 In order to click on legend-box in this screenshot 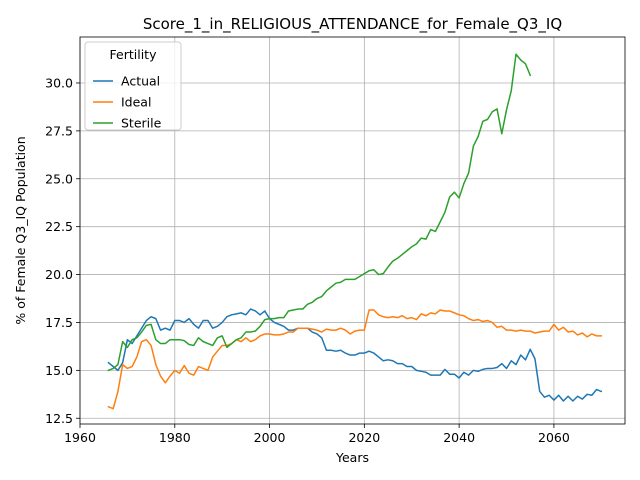, I will do `click(133, 86)`.